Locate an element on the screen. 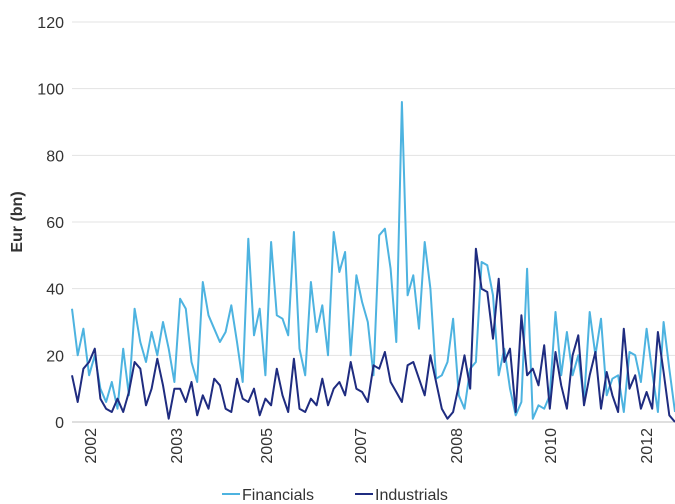 This screenshot has height=504, width=675. x-axis-tick-labels: 2002 2003 2005 2007 2008 2010 2012 is located at coordinates (369, 446).